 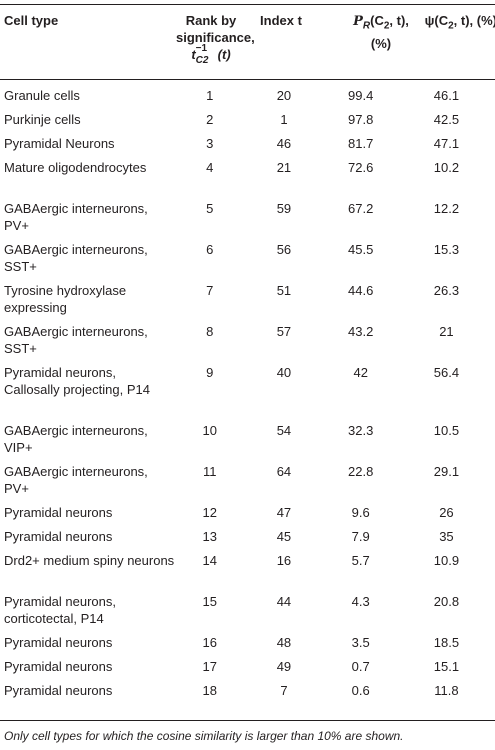 What do you see at coordinates (215, 37) in the screenshot?
I see `header-rank-line2: significance,` at bounding box center [215, 37].